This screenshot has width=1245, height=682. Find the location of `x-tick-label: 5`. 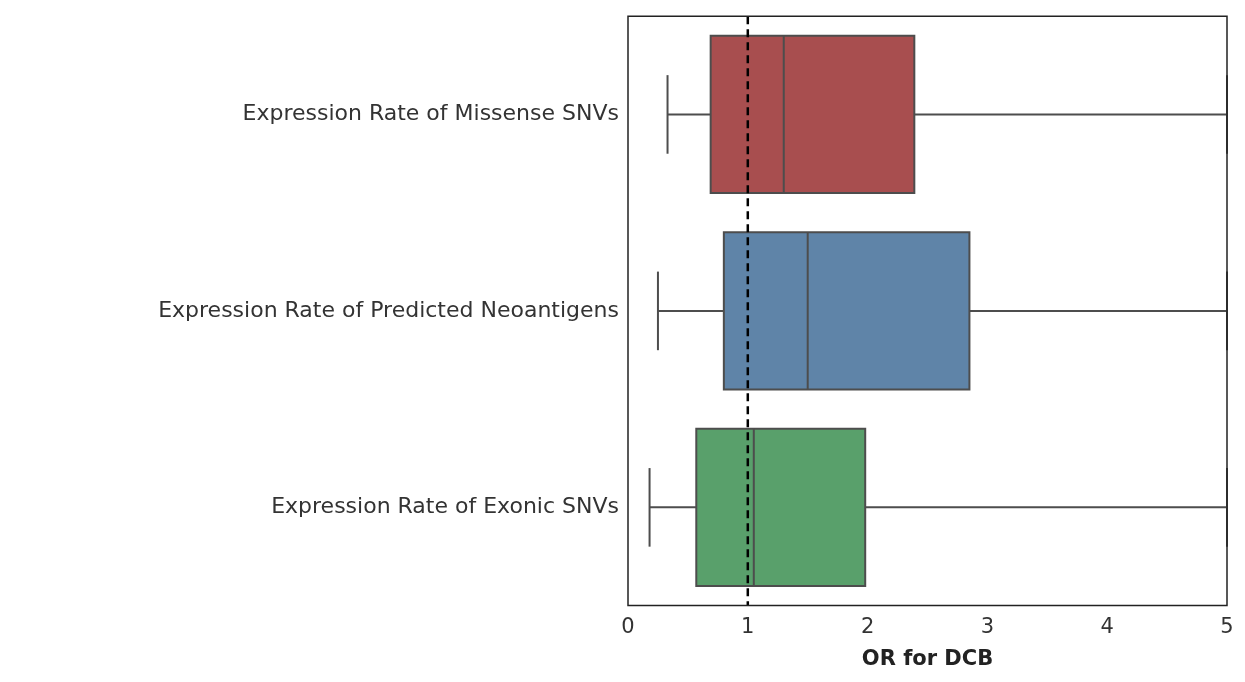

x-tick-label: 5 is located at coordinates (1227, 625).